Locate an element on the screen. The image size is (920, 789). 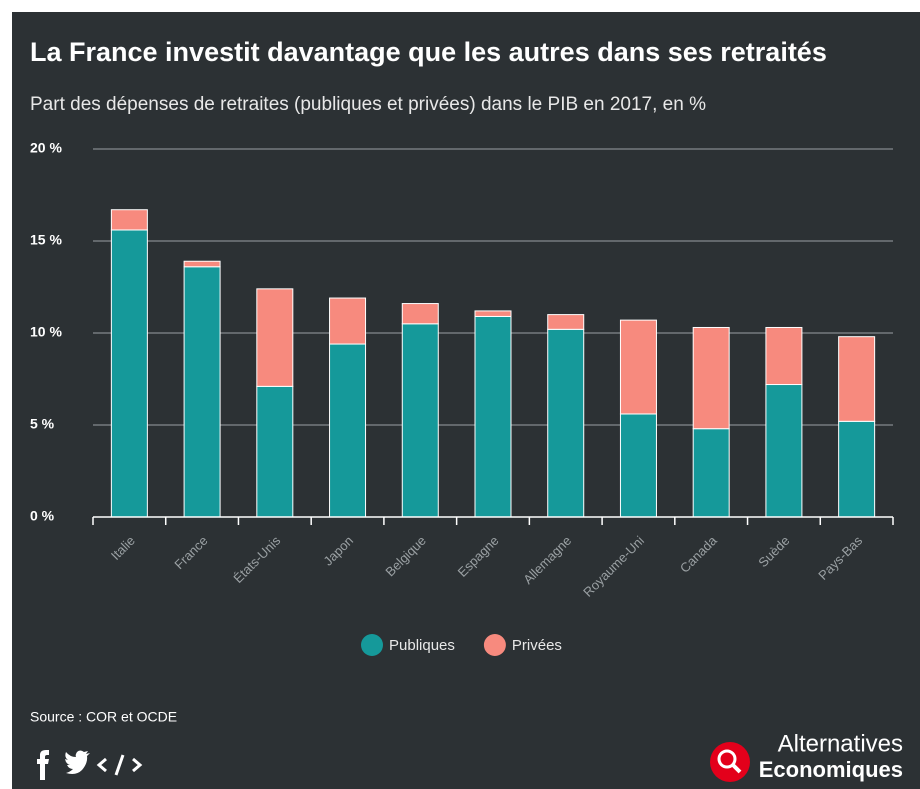
twitter-icon is located at coordinates (77, 762).